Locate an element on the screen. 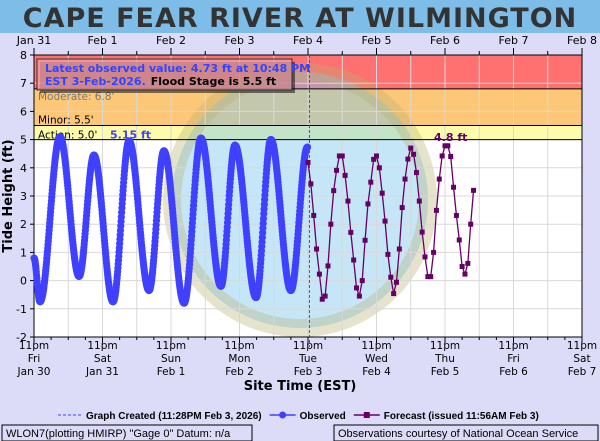 The height and width of the screenshot is (441, 600). bottom-tick-label: Jan 31 is located at coordinates (102, 372).